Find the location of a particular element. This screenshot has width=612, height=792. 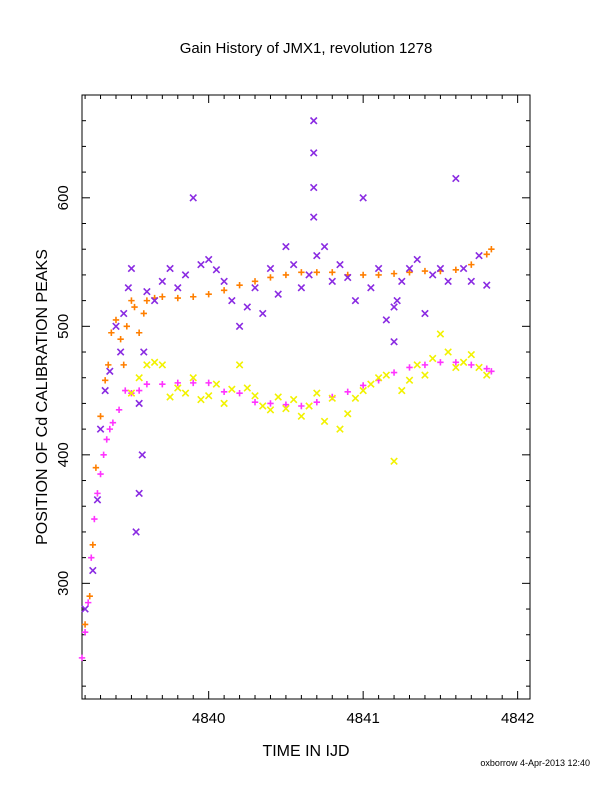

y-tick-label: 500 is located at coordinates (63, 326).